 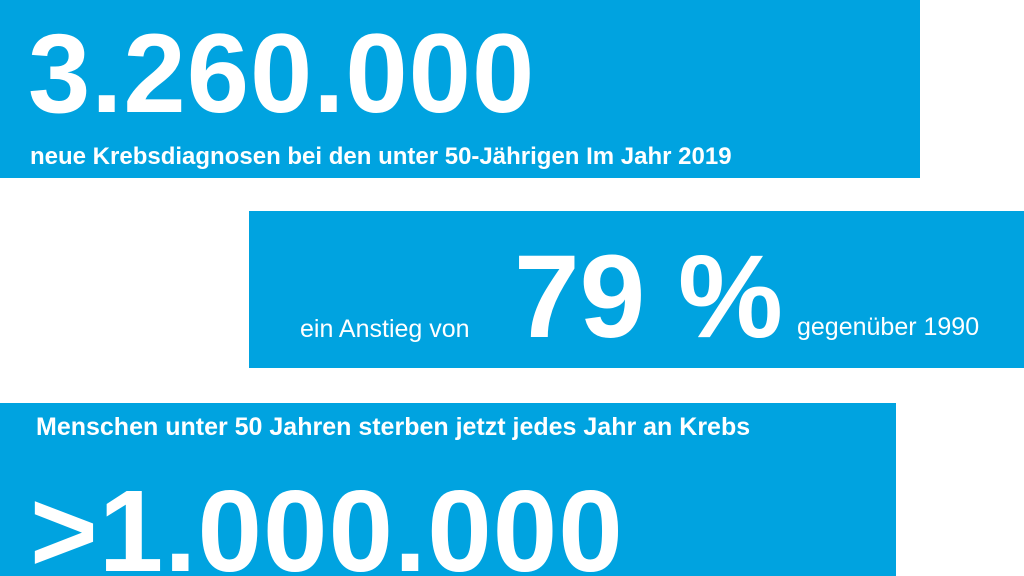 What do you see at coordinates (327, 521) in the screenshot?
I see `deaths-number: >1.000.000` at bounding box center [327, 521].